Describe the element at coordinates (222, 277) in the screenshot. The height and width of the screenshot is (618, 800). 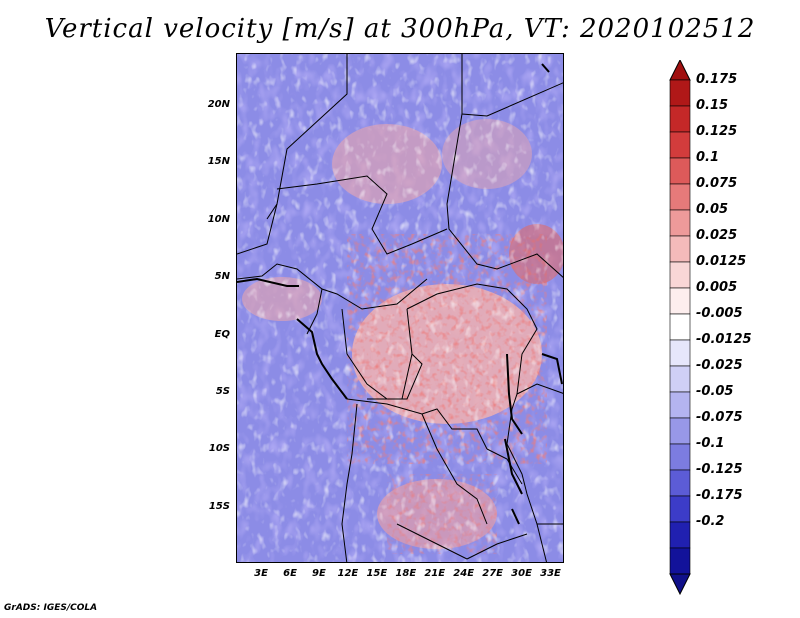
I see `lat-tick-label: 5N` at that location.